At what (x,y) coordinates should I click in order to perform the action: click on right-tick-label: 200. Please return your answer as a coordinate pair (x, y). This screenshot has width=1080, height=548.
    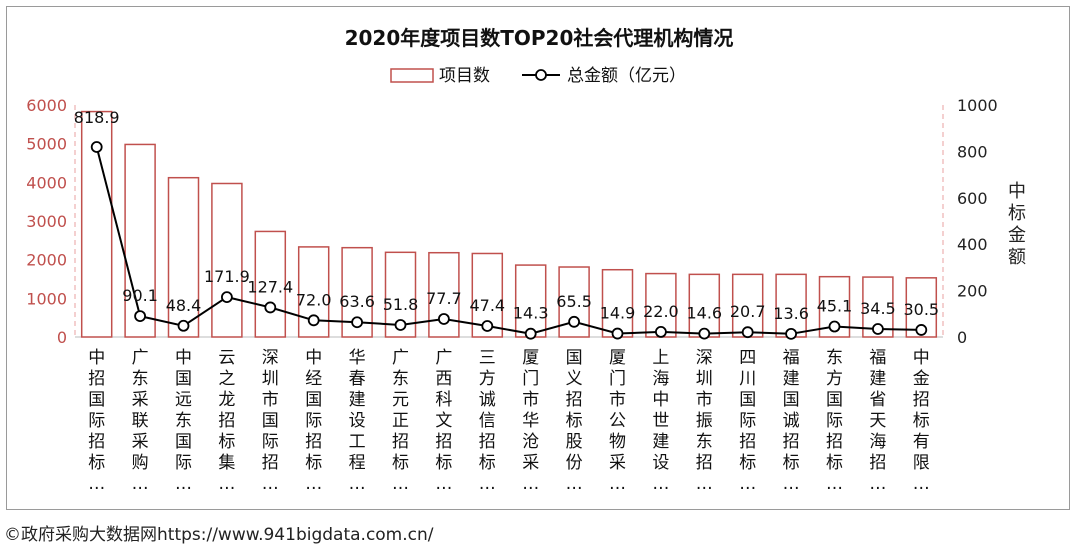
    Looking at the image, I should click on (972, 291).